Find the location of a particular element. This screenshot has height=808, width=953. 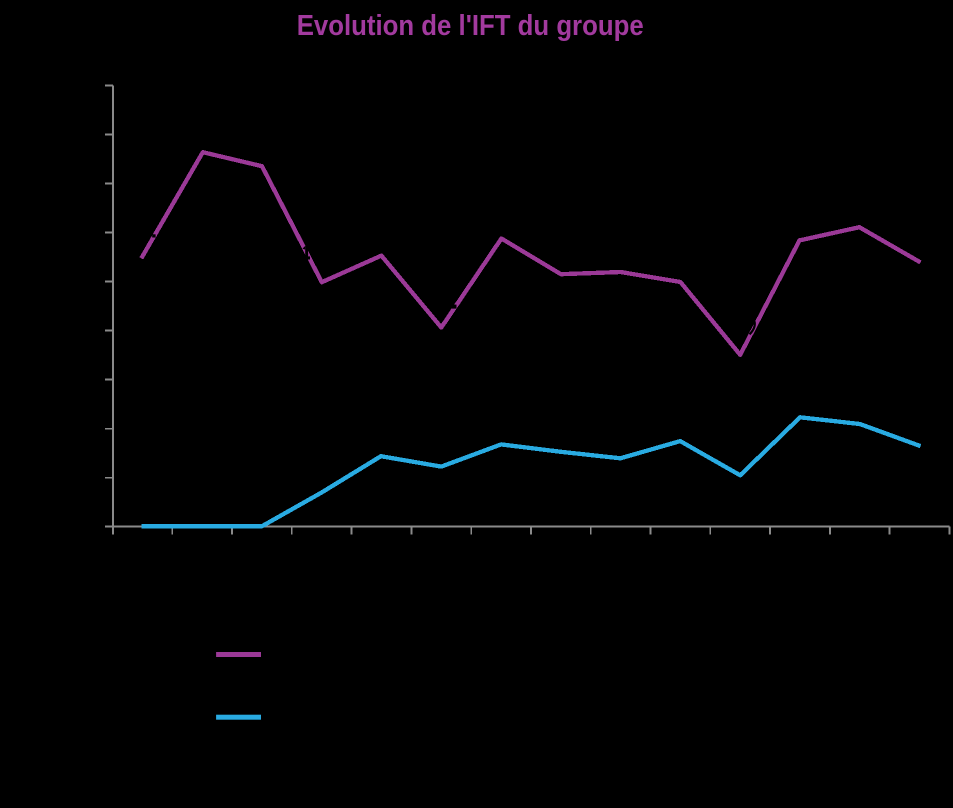

svg-text: Evolution de l'IFT du groupe is located at coordinates (470, 26).